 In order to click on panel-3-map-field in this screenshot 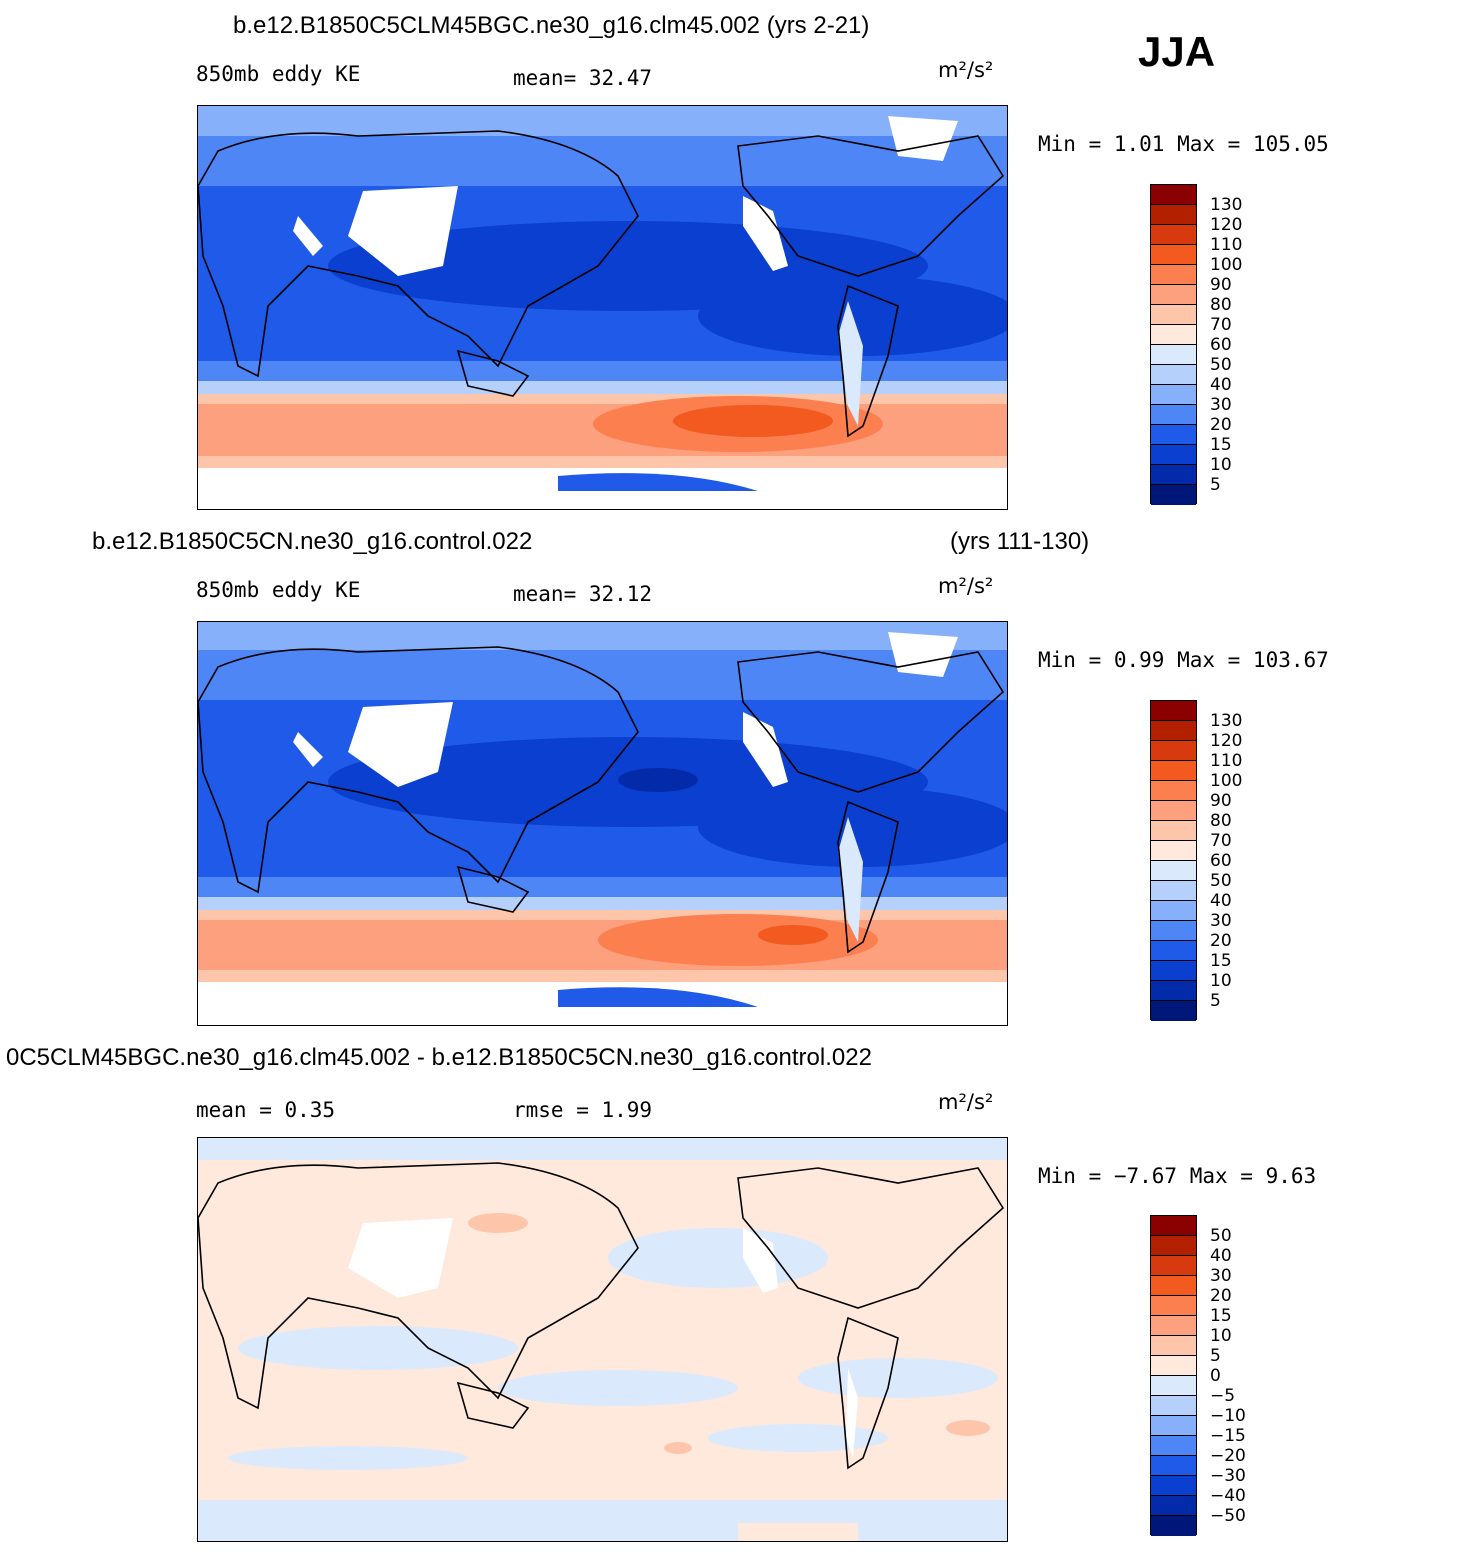, I will do `click(602, 1339)`.